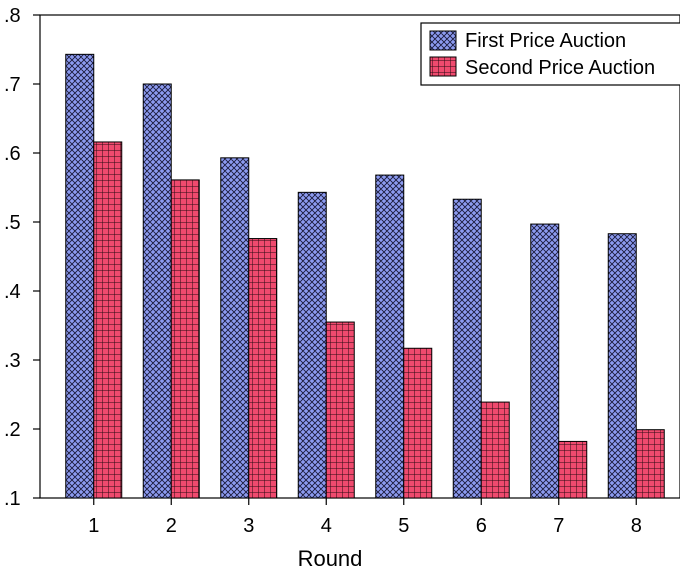  I want to click on x-tick-label: 6, so click(481, 526).